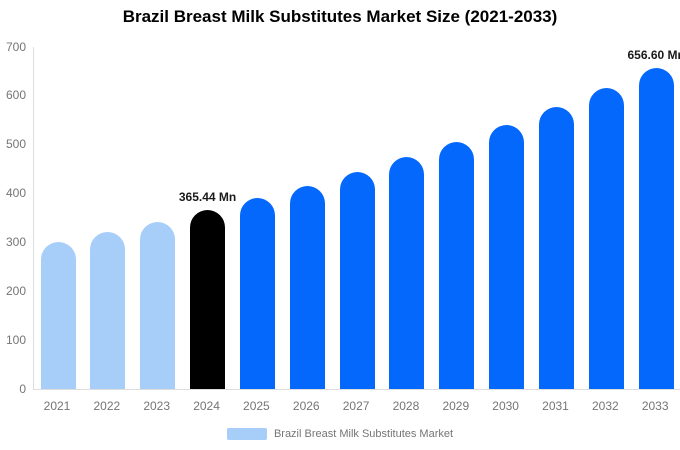 This screenshot has height=450, width=680. I want to click on bar-2022, so click(108, 310).